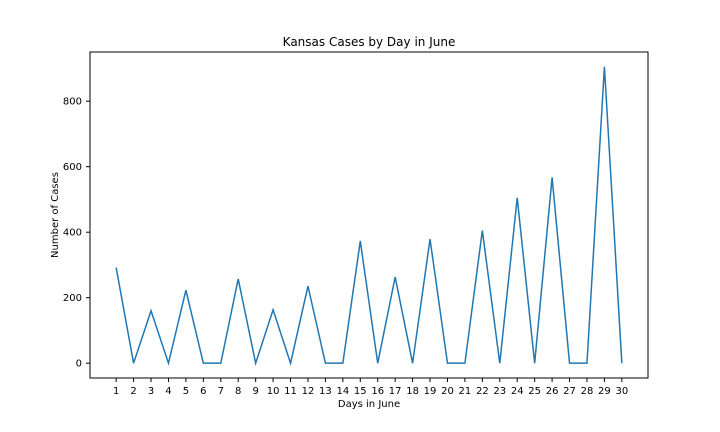 The image size is (720, 432). Describe the element at coordinates (133, 391) in the screenshot. I see `x-tick-label-2: 2` at that location.